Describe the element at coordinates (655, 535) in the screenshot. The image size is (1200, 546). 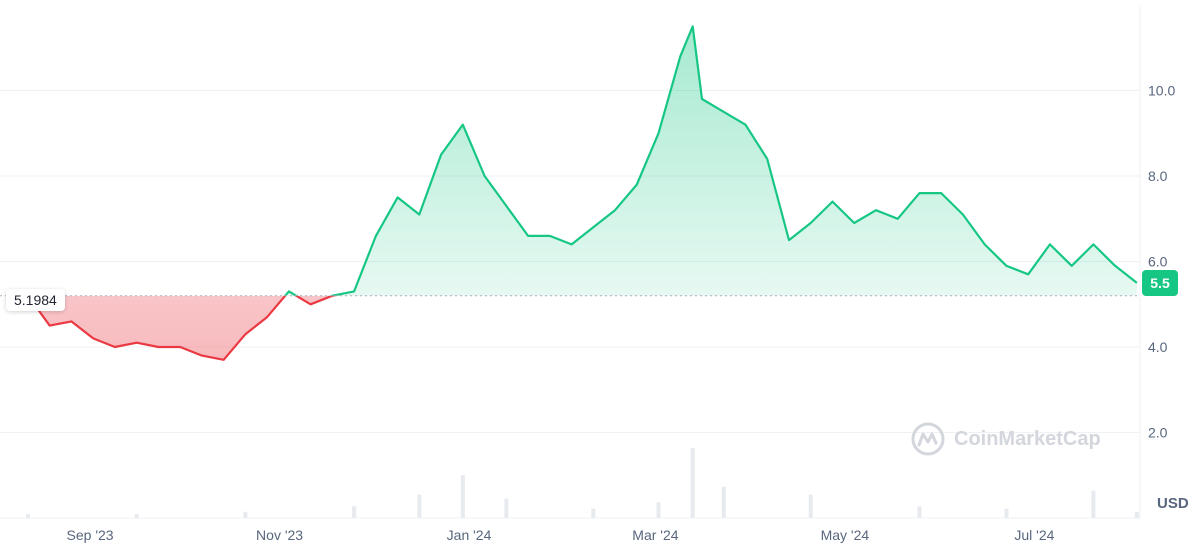
I see `x-tick-label: Mar '24` at that location.